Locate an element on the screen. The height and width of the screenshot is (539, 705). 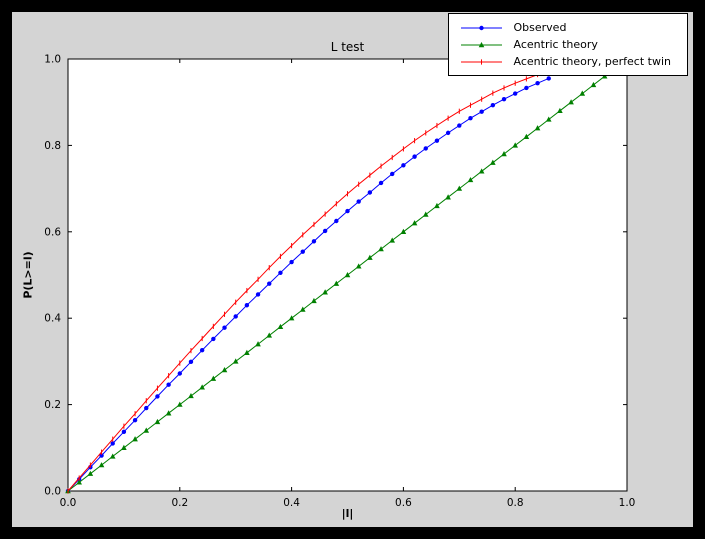
legend-item: Acentric theory is located at coordinates (565, 44).